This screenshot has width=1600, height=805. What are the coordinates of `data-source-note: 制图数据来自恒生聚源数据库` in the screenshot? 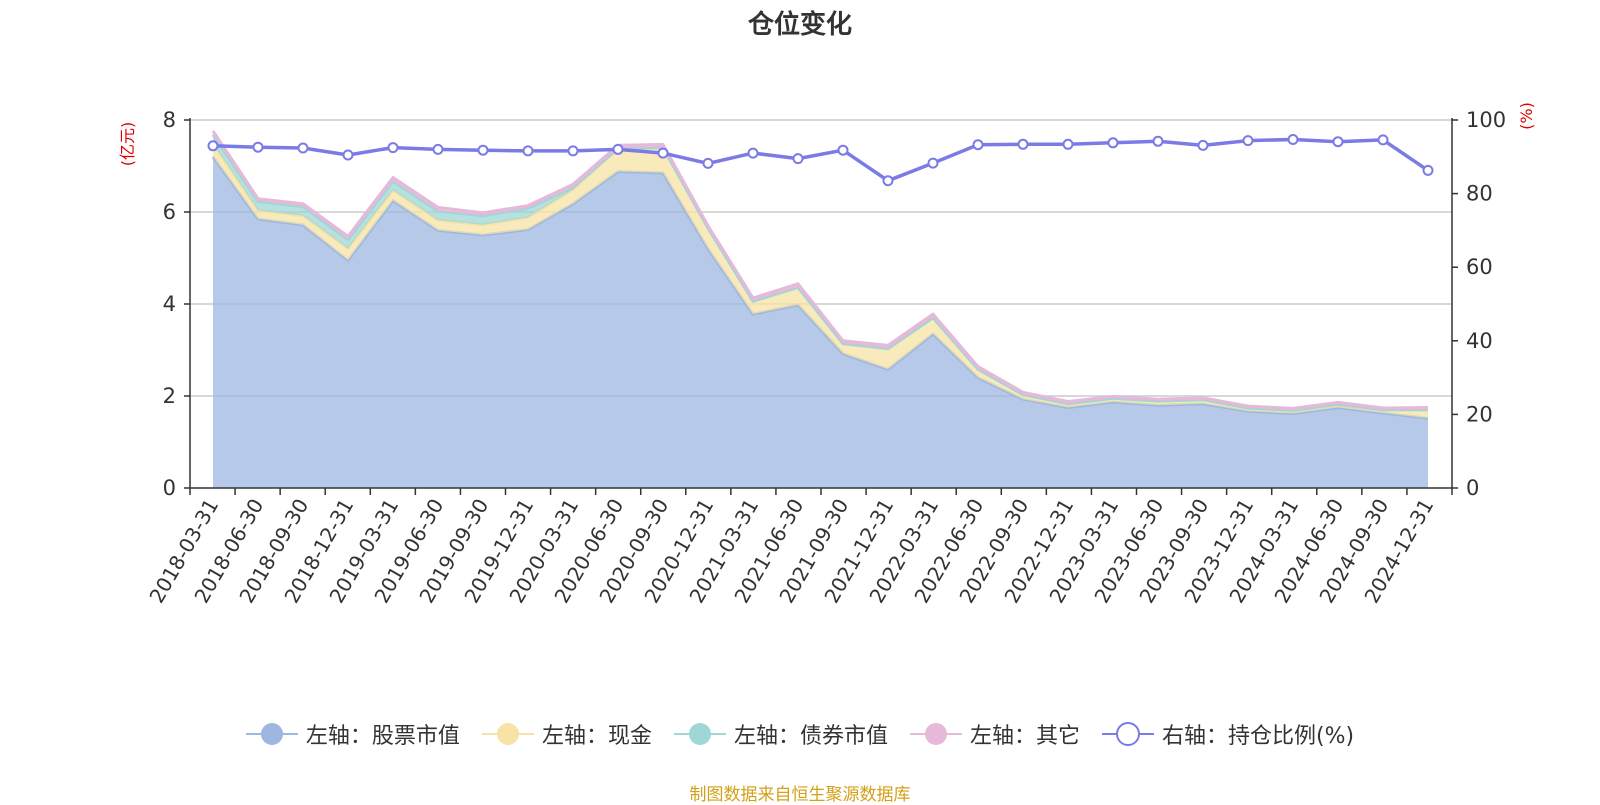 It's located at (800, 795).